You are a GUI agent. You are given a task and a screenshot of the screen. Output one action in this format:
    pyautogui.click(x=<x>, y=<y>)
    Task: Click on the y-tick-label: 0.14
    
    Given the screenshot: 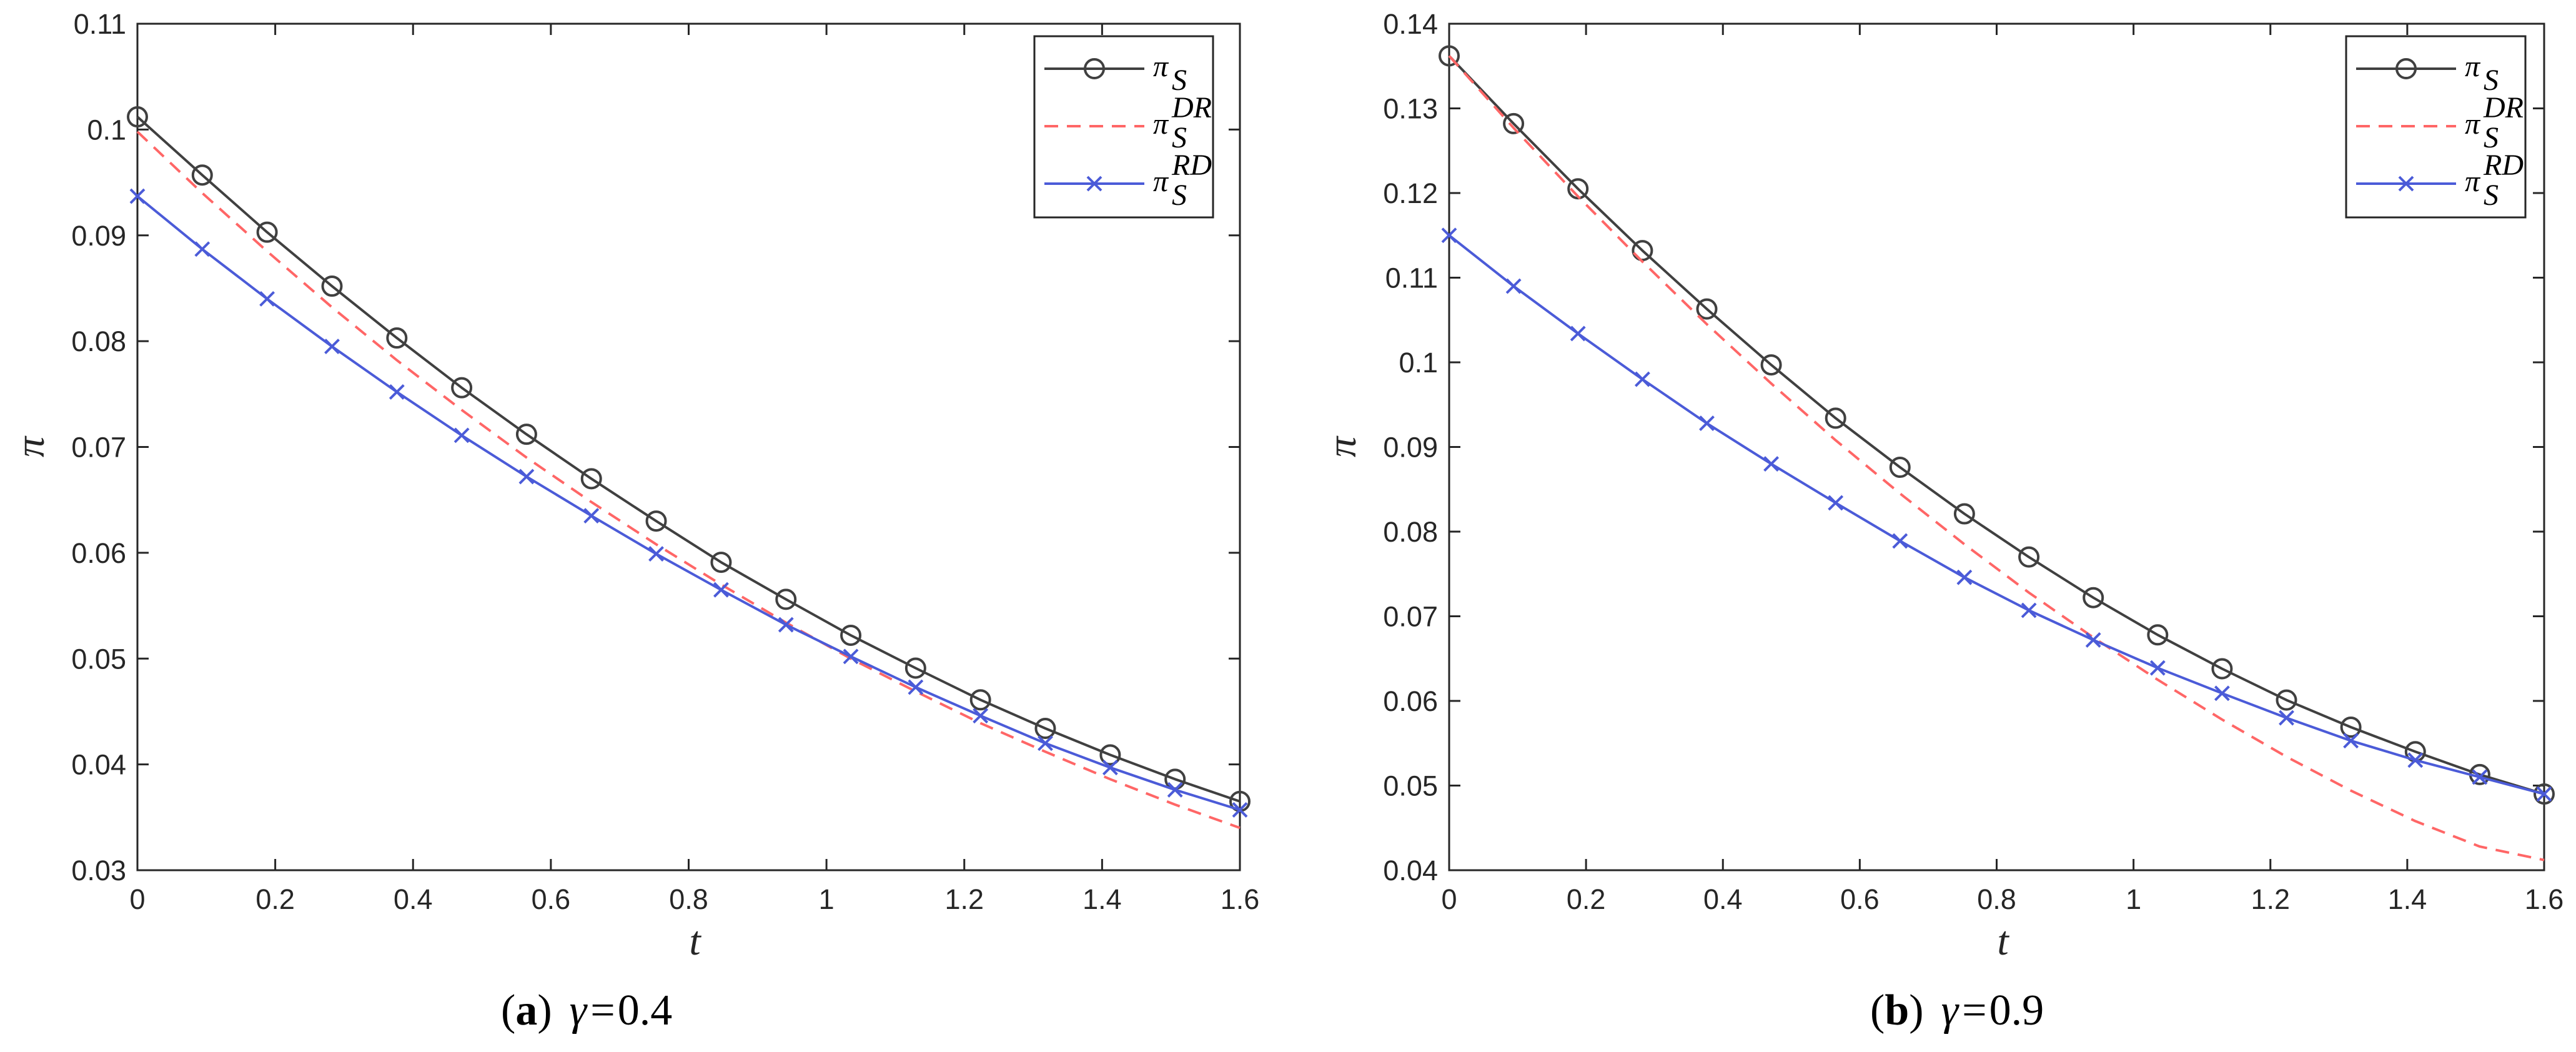 What is the action you would take?
    pyautogui.click(x=1410, y=24)
    